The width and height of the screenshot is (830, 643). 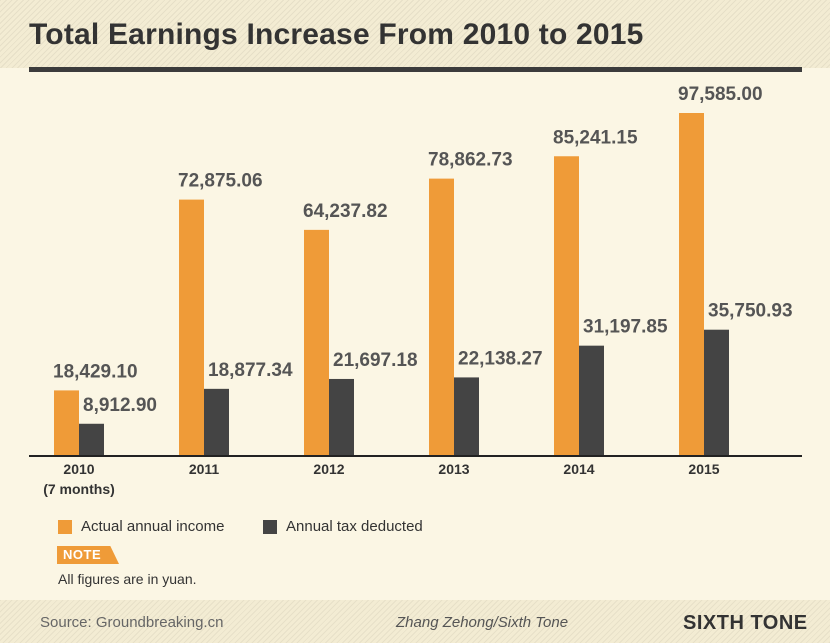 What do you see at coordinates (716, 392) in the screenshot?
I see `tax-bar-2015` at bounding box center [716, 392].